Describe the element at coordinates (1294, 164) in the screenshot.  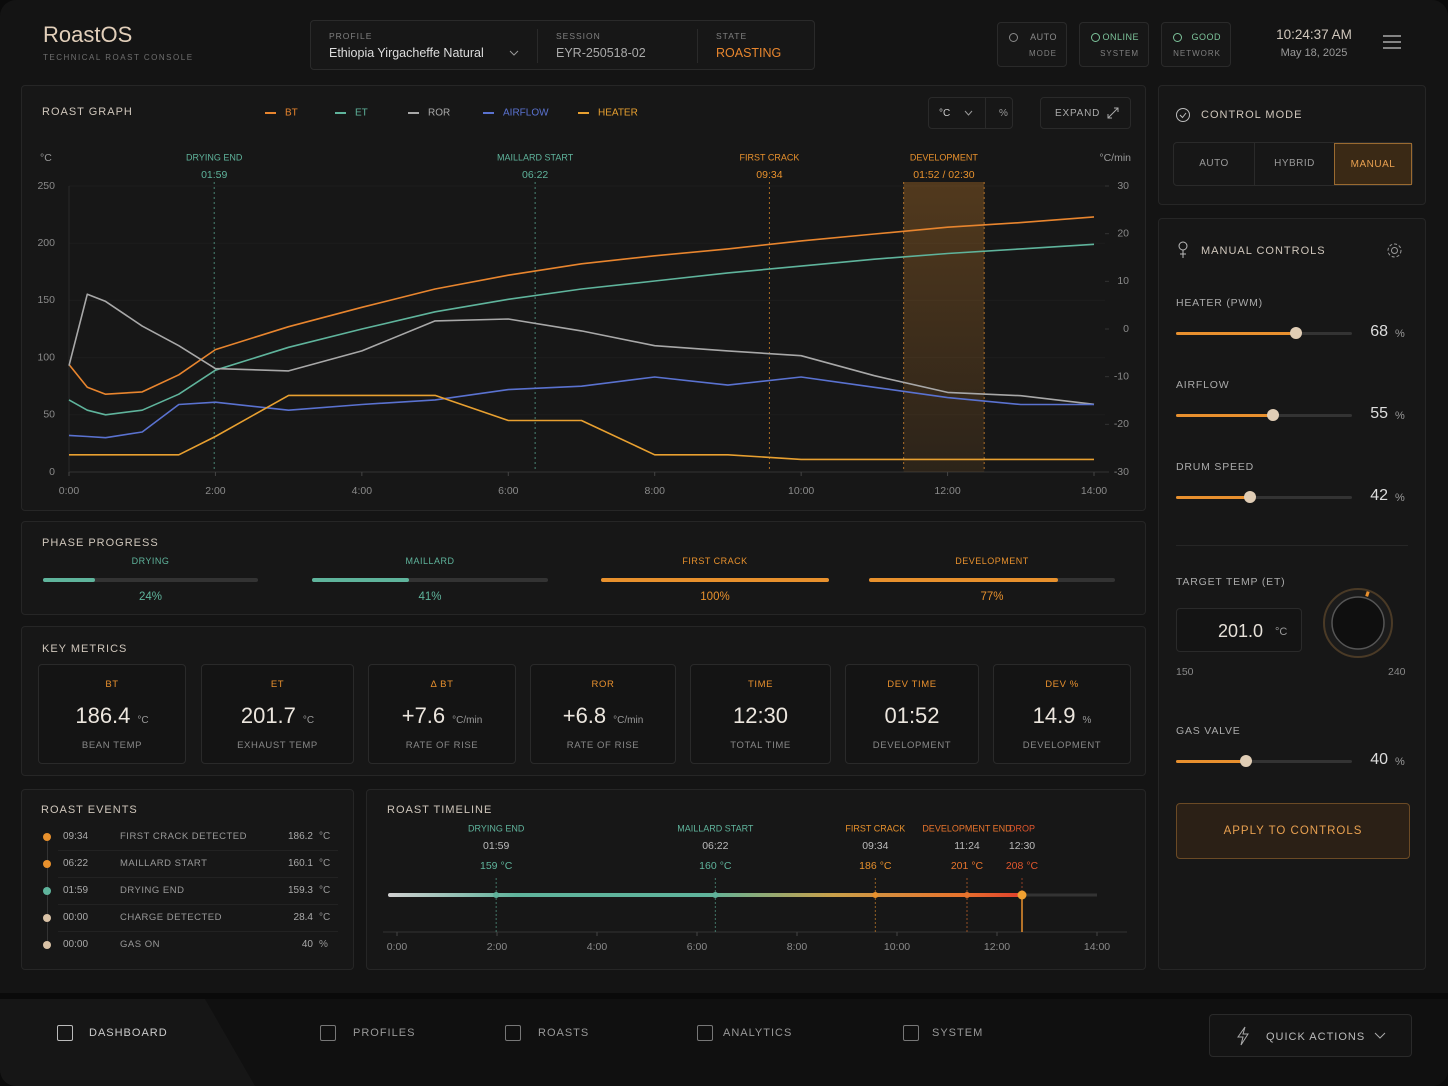
I see `mode-option: HYBRID` at that location.